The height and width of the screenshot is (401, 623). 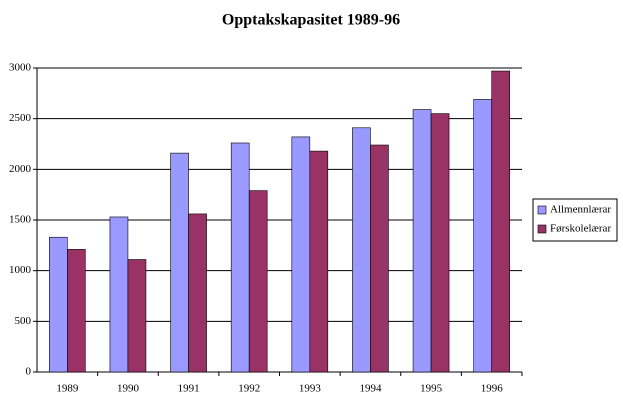 I want to click on y-tick-label: 2000, so click(x=20, y=169).